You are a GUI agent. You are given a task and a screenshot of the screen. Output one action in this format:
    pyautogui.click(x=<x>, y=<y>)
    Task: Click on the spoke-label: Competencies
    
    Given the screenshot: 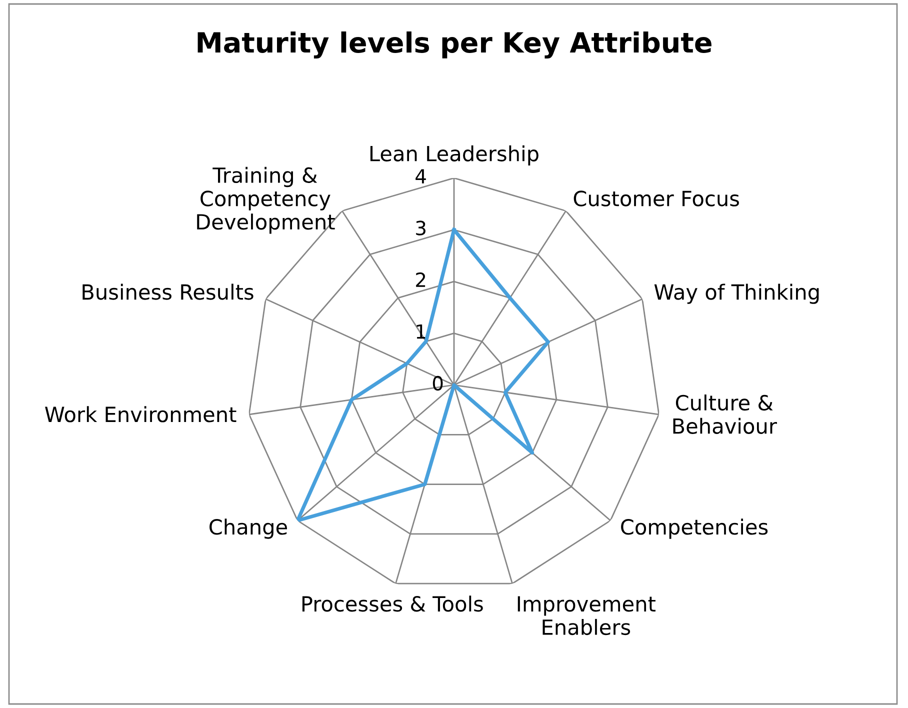 What is the action you would take?
    pyautogui.click(x=694, y=528)
    